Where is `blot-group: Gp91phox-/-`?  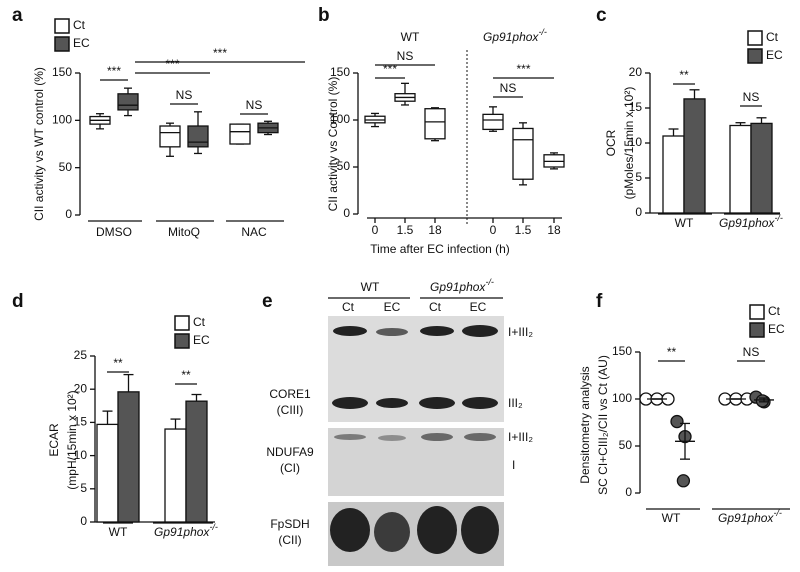
blot-group: Gp91phox-/- is located at coordinates (462, 285).